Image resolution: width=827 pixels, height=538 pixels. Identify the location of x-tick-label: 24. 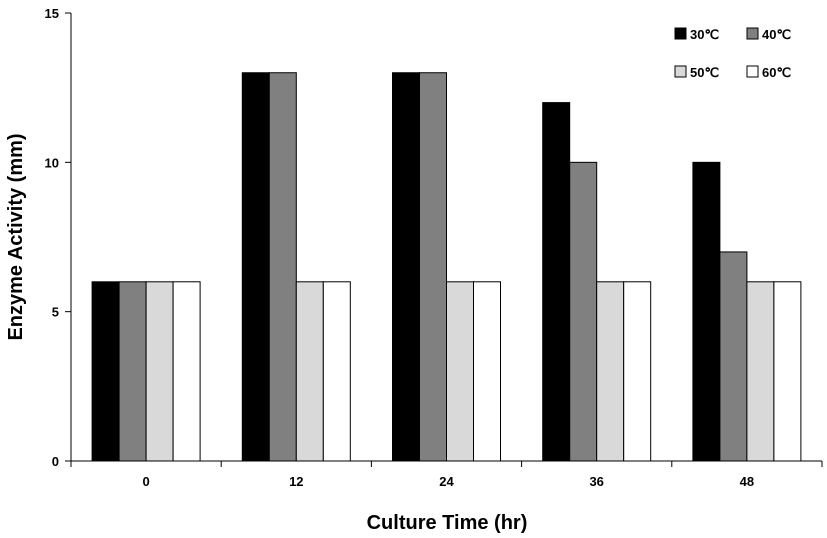
(446, 481).